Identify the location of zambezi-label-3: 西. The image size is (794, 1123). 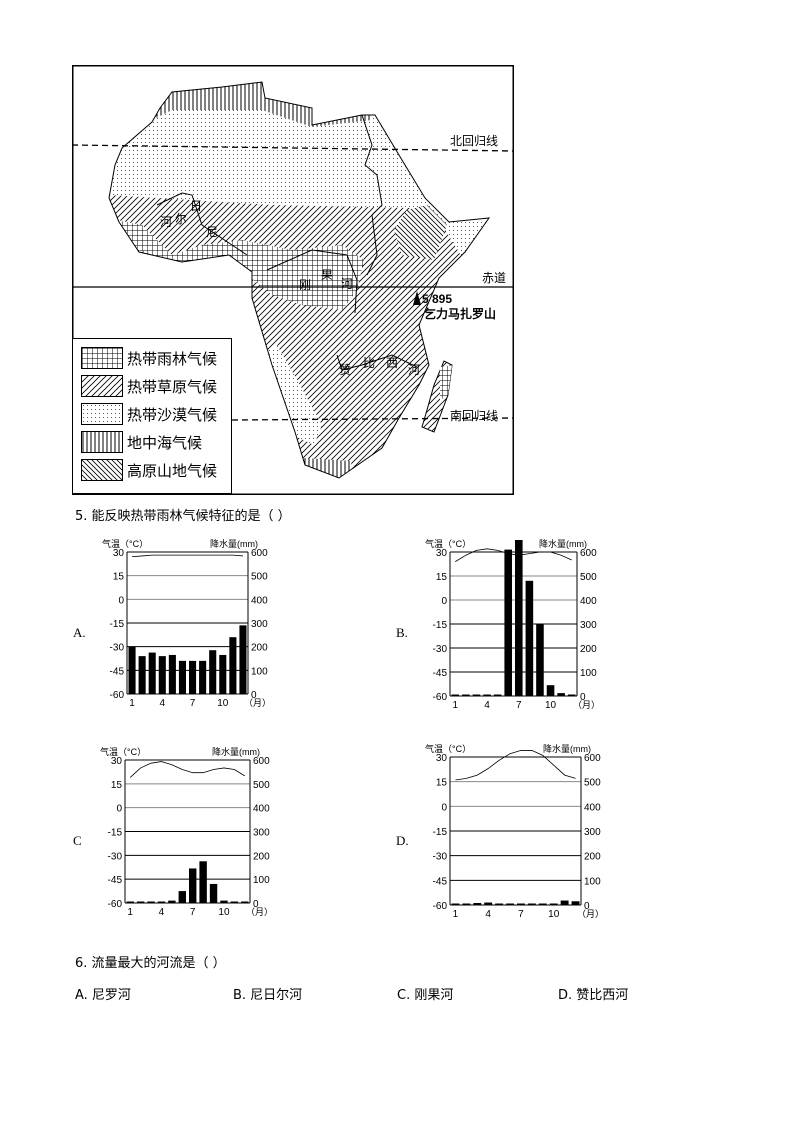
(392, 363).